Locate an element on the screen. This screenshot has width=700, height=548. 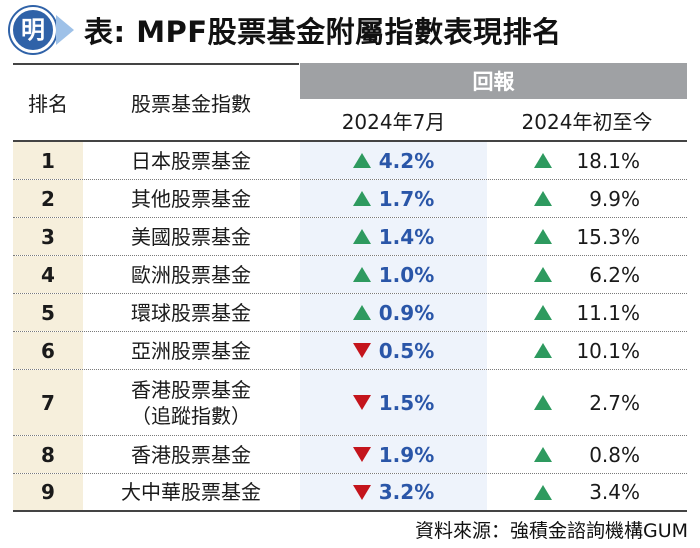
table-row: 3 美國股票基金 1.4% 15.3% is located at coordinates (350, 237).